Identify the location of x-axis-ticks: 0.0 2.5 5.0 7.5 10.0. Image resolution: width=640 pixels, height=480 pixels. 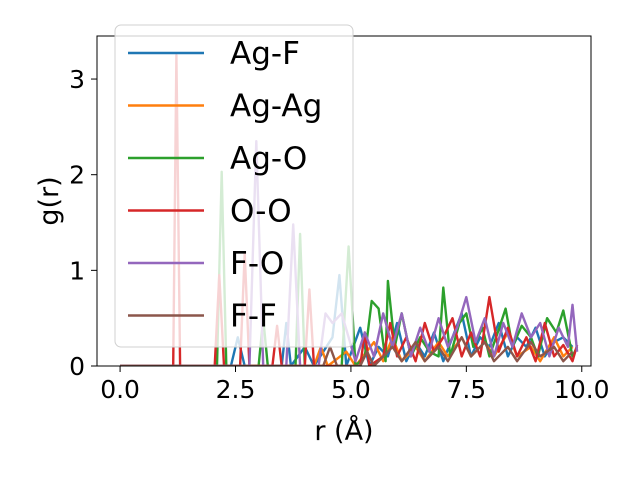
(355, 385).